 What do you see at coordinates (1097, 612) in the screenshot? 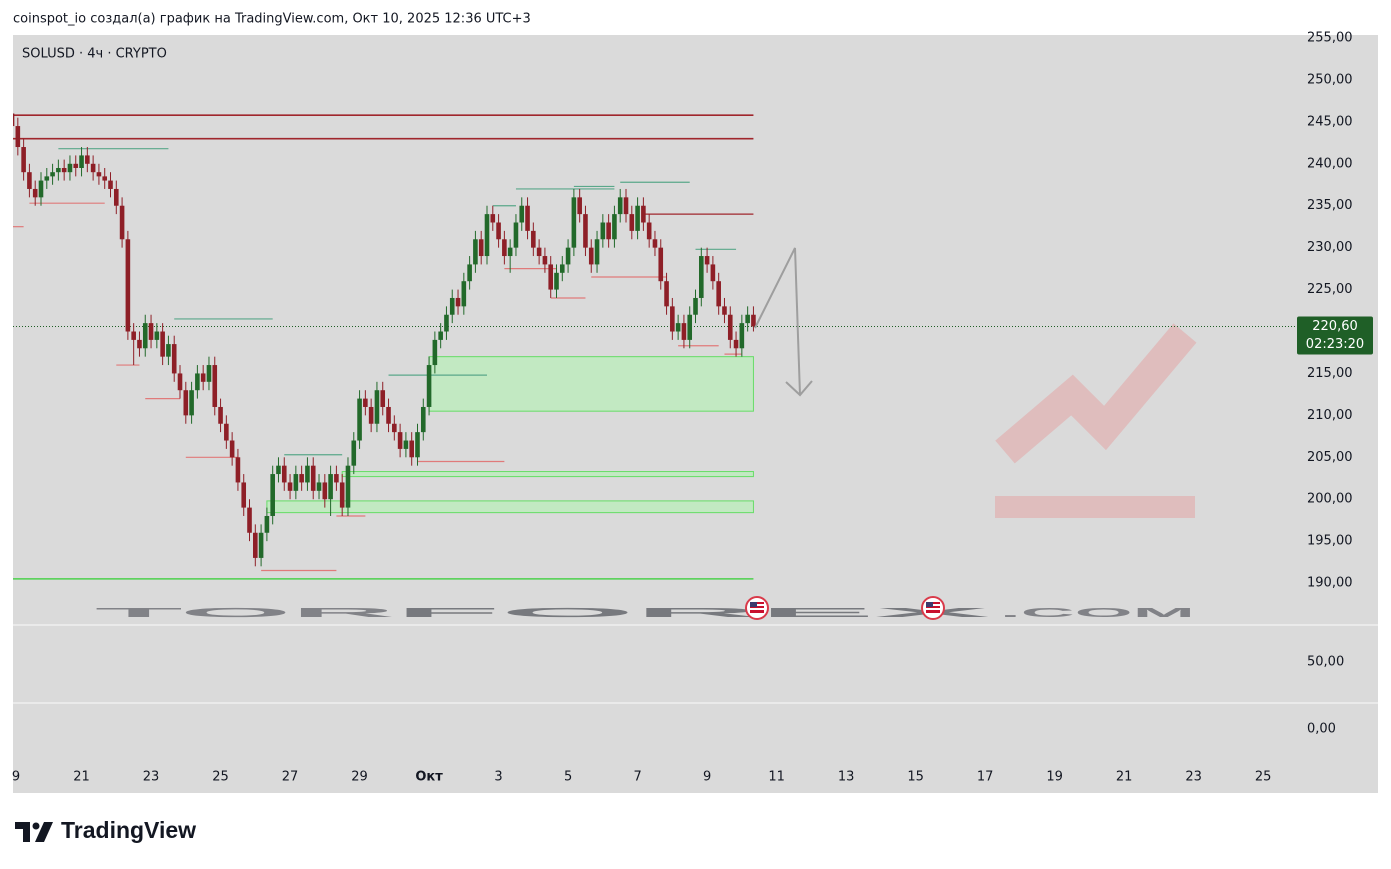
I see `watermark-text: .COM` at bounding box center [1097, 612].